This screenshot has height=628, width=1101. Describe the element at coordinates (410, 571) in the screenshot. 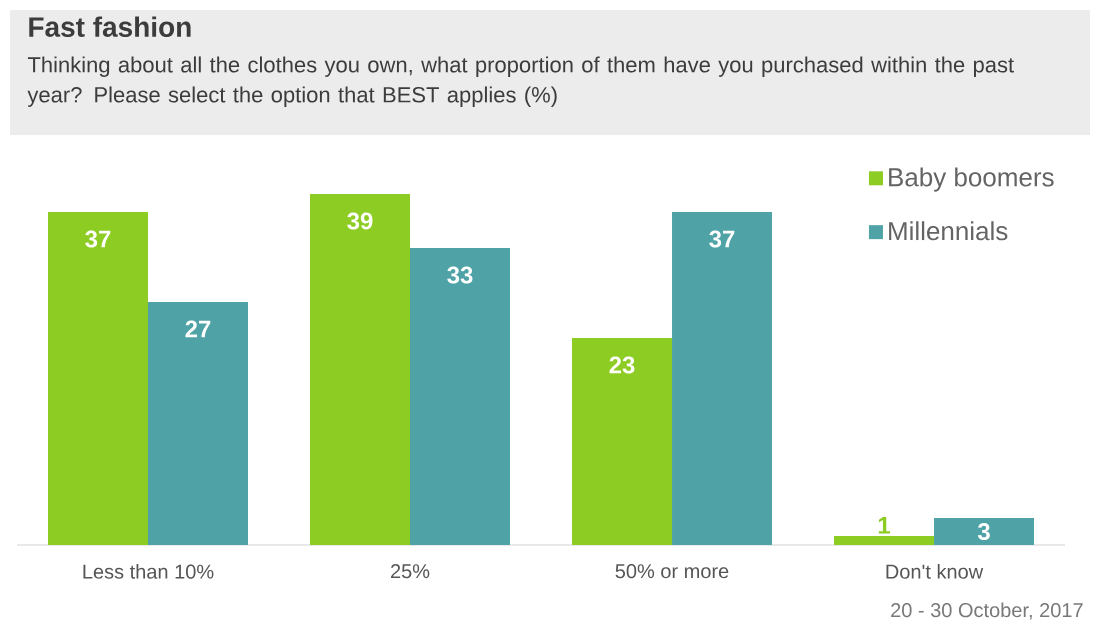

I see `x-tick-label: 25%` at that location.